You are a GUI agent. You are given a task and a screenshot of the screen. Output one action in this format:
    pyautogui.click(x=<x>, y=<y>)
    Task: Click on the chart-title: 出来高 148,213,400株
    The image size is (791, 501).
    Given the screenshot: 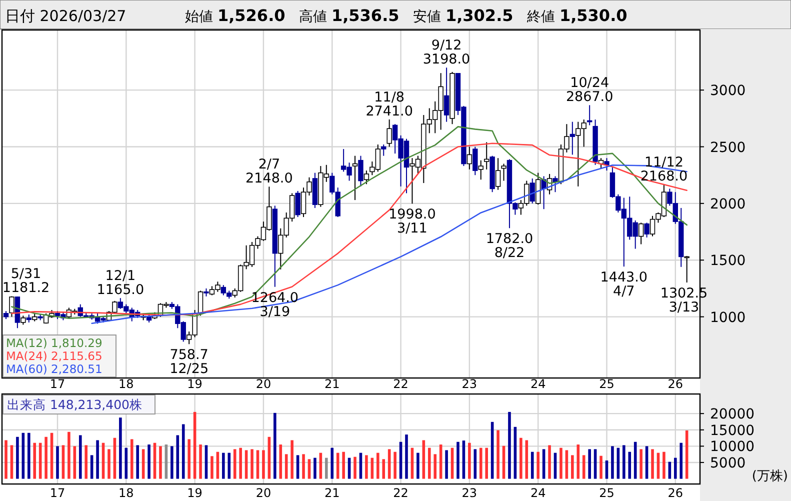 What is the action you would take?
    pyautogui.click(x=74, y=404)
    